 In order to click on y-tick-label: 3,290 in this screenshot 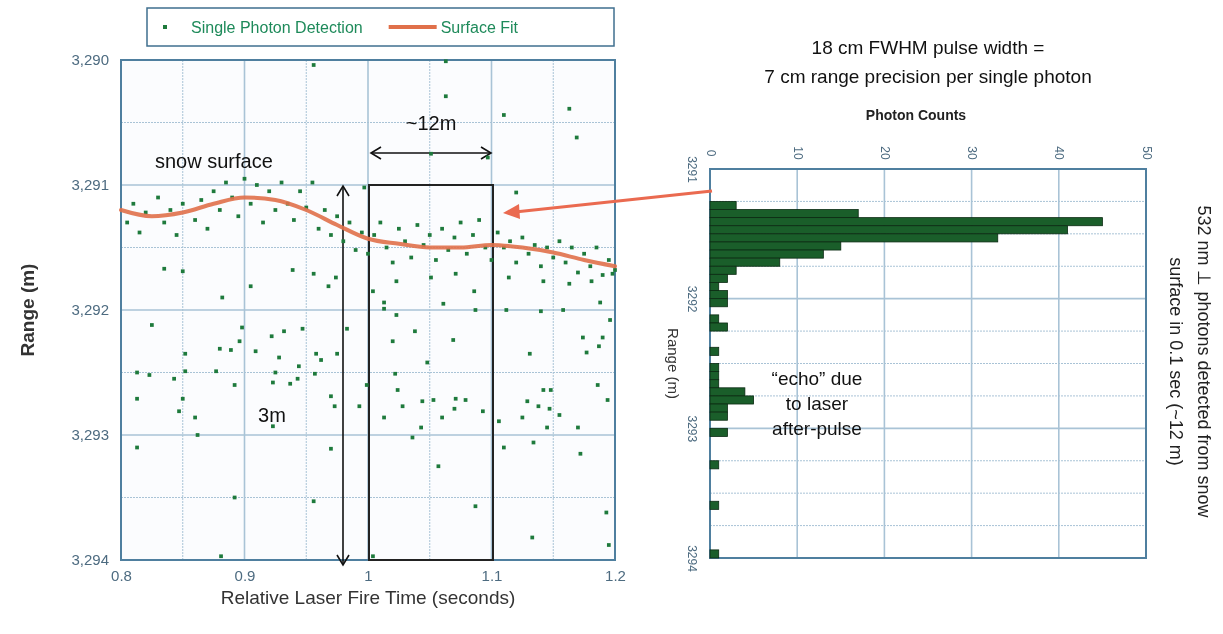, I will do `click(90, 60)`.